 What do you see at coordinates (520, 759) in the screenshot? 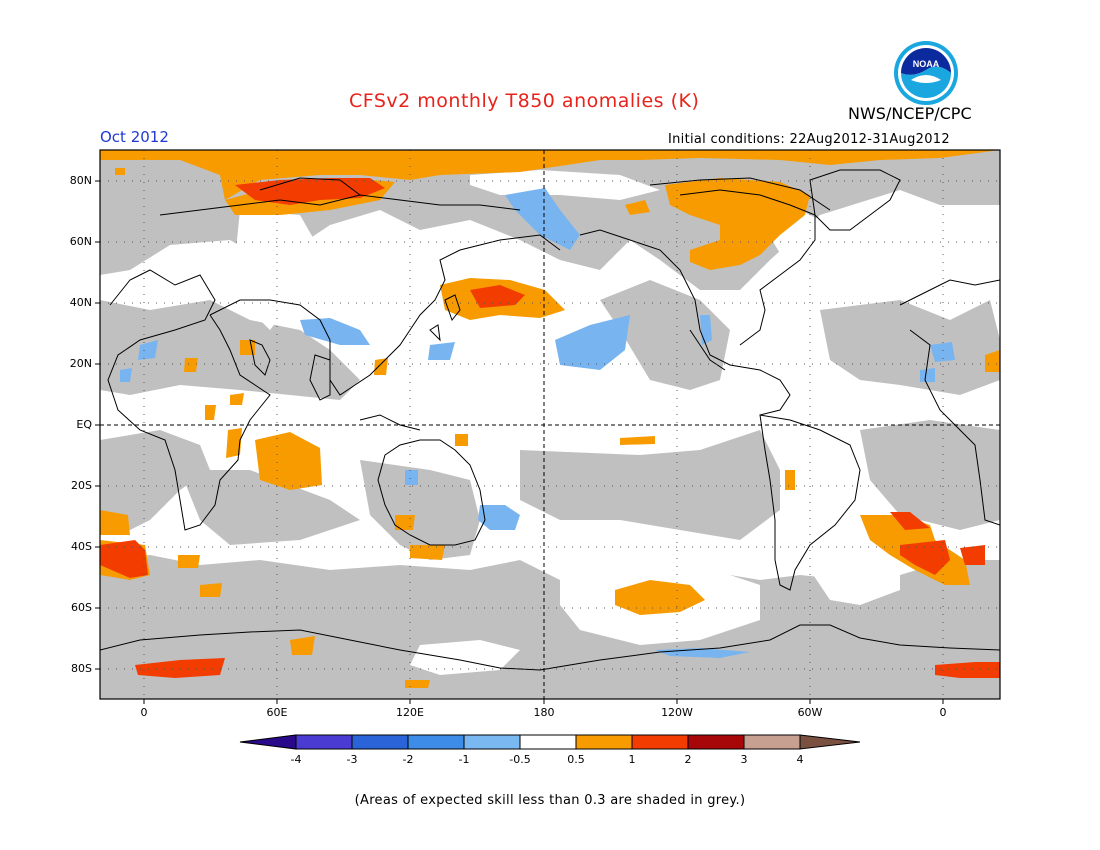
I see `colorbar-label: -0.5` at bounding box center [520, 759].